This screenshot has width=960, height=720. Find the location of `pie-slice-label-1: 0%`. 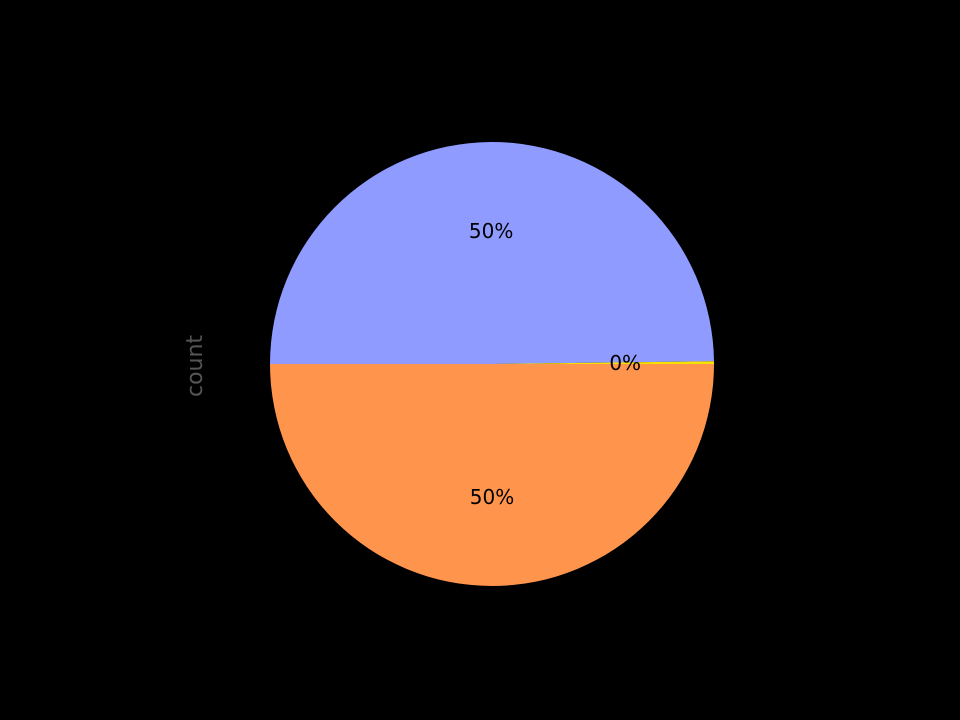

pie-slice-label-1: 0% is located at coordinates (625, 363).